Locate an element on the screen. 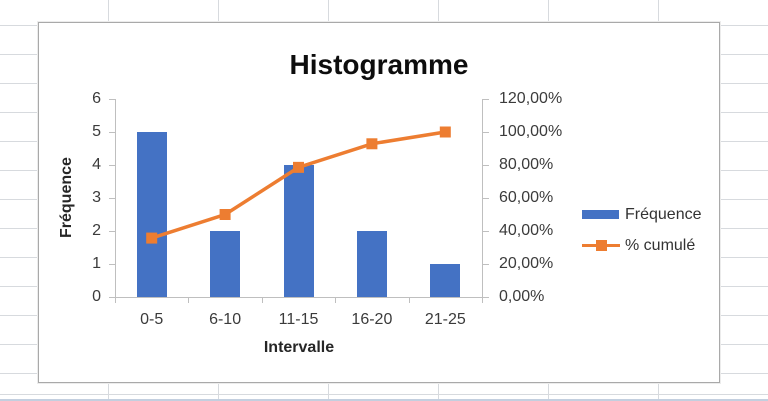 Image resolution: width=768 pixels, height=401 pixels. right-axis-tick-label: 100,00% is located at coordinates (531, 131).